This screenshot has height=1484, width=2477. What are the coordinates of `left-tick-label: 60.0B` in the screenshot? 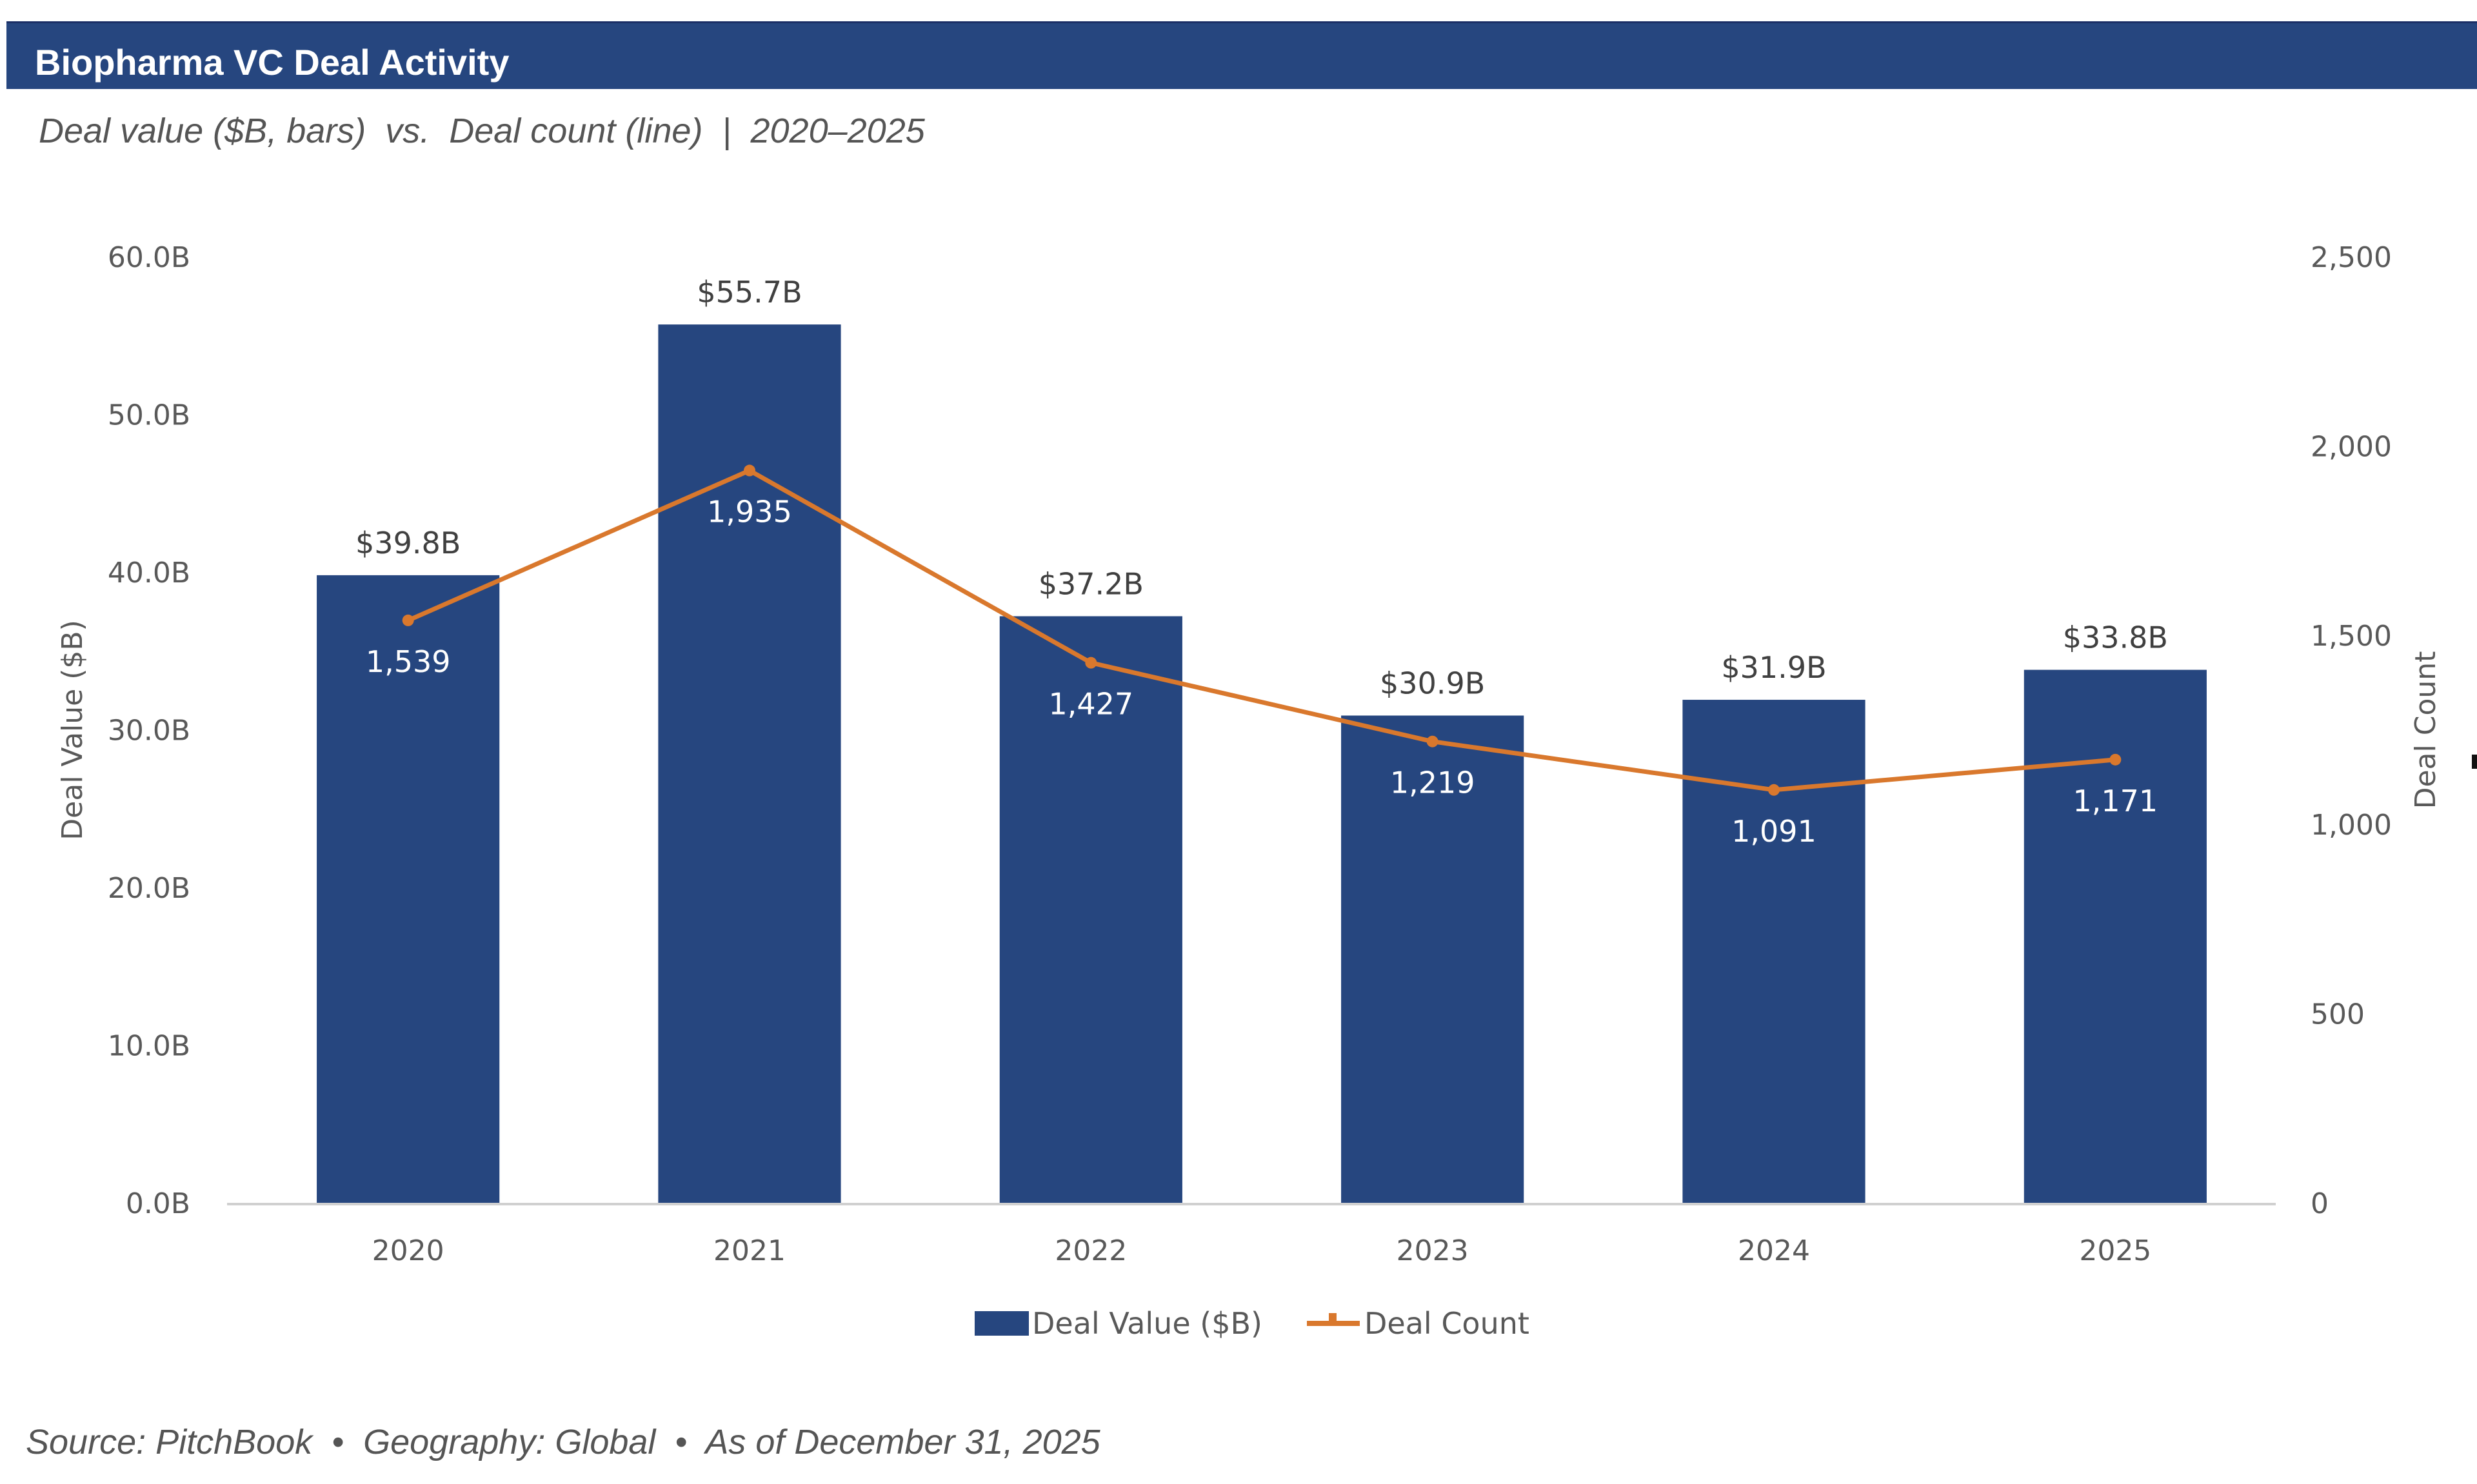 It's located at (149, 257).